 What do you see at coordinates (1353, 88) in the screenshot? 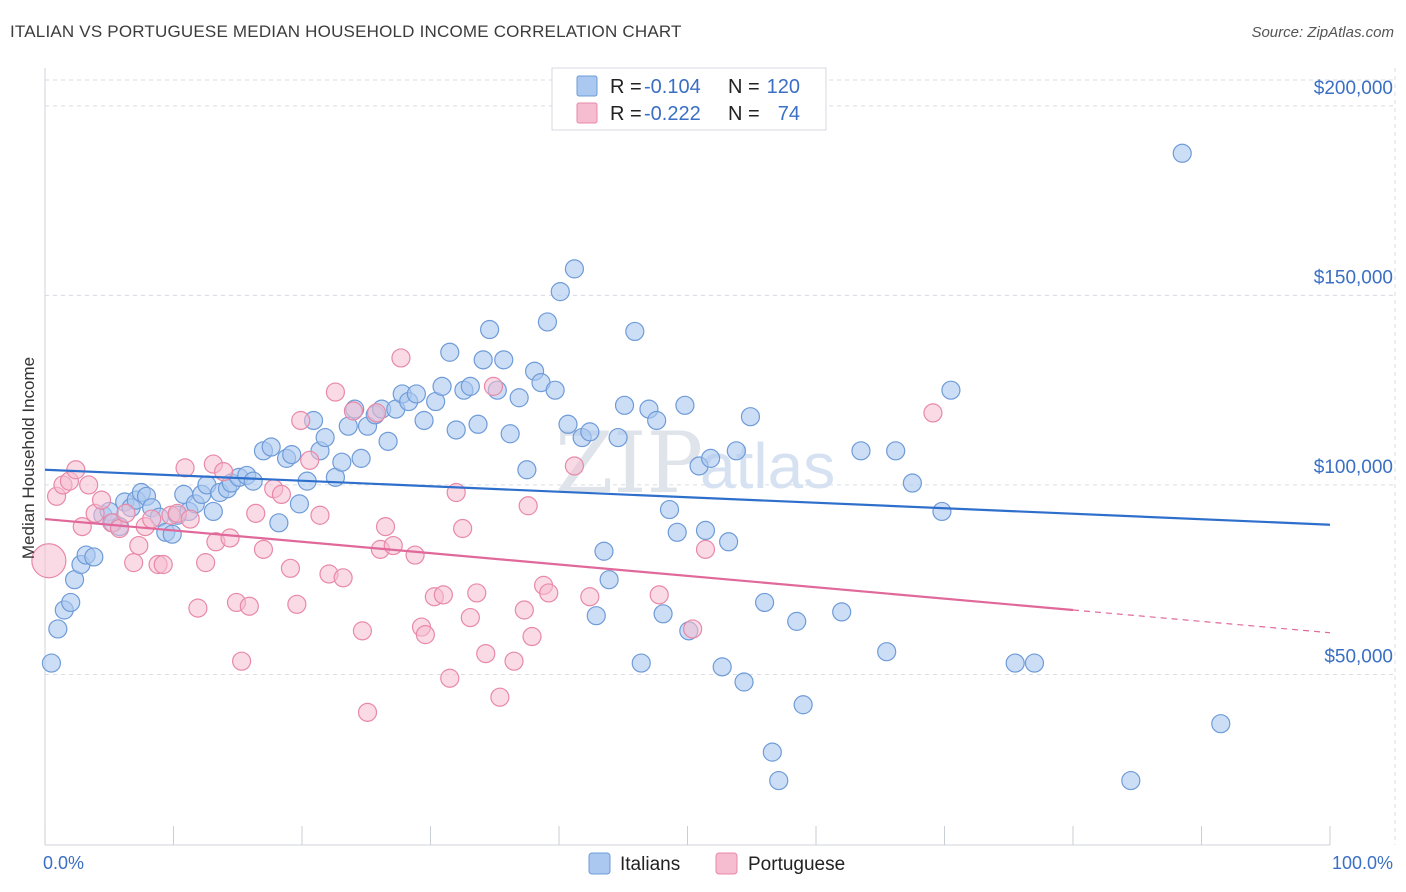
I see `y-tick-label: $200,000` at bounding box center [1353, 88].